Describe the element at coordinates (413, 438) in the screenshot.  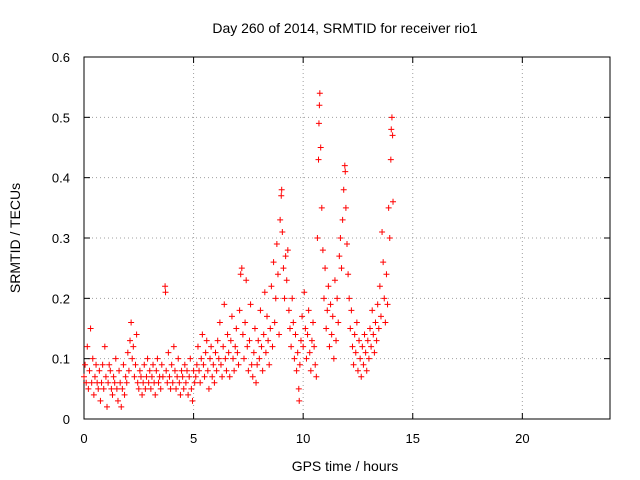
I see `x-tick-label: 15` at that location.